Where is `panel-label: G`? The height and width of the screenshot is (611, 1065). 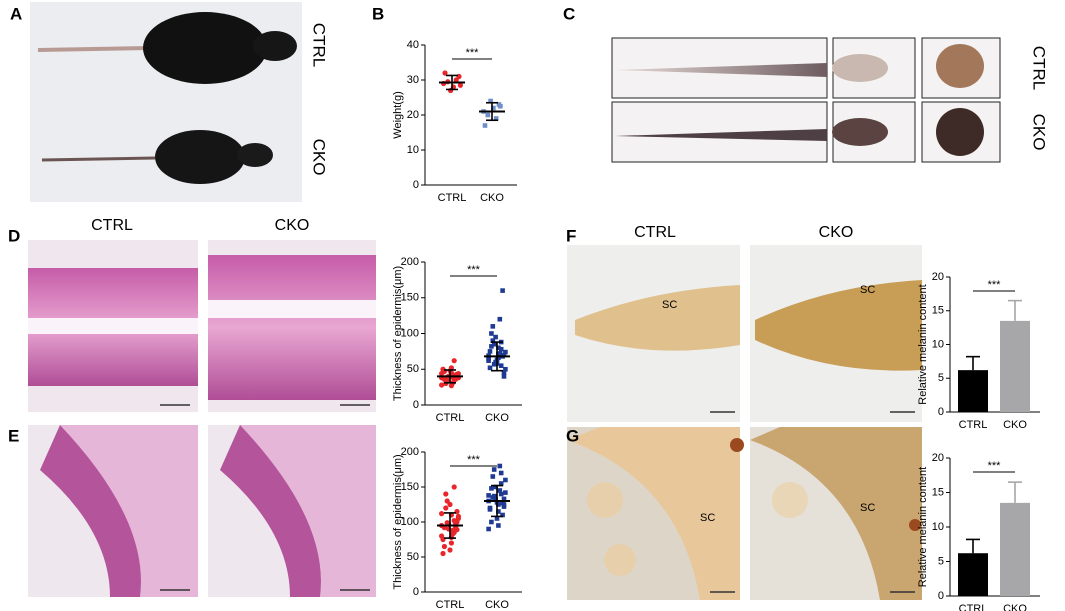
panel-label: G is located at coordinates (572, 435).